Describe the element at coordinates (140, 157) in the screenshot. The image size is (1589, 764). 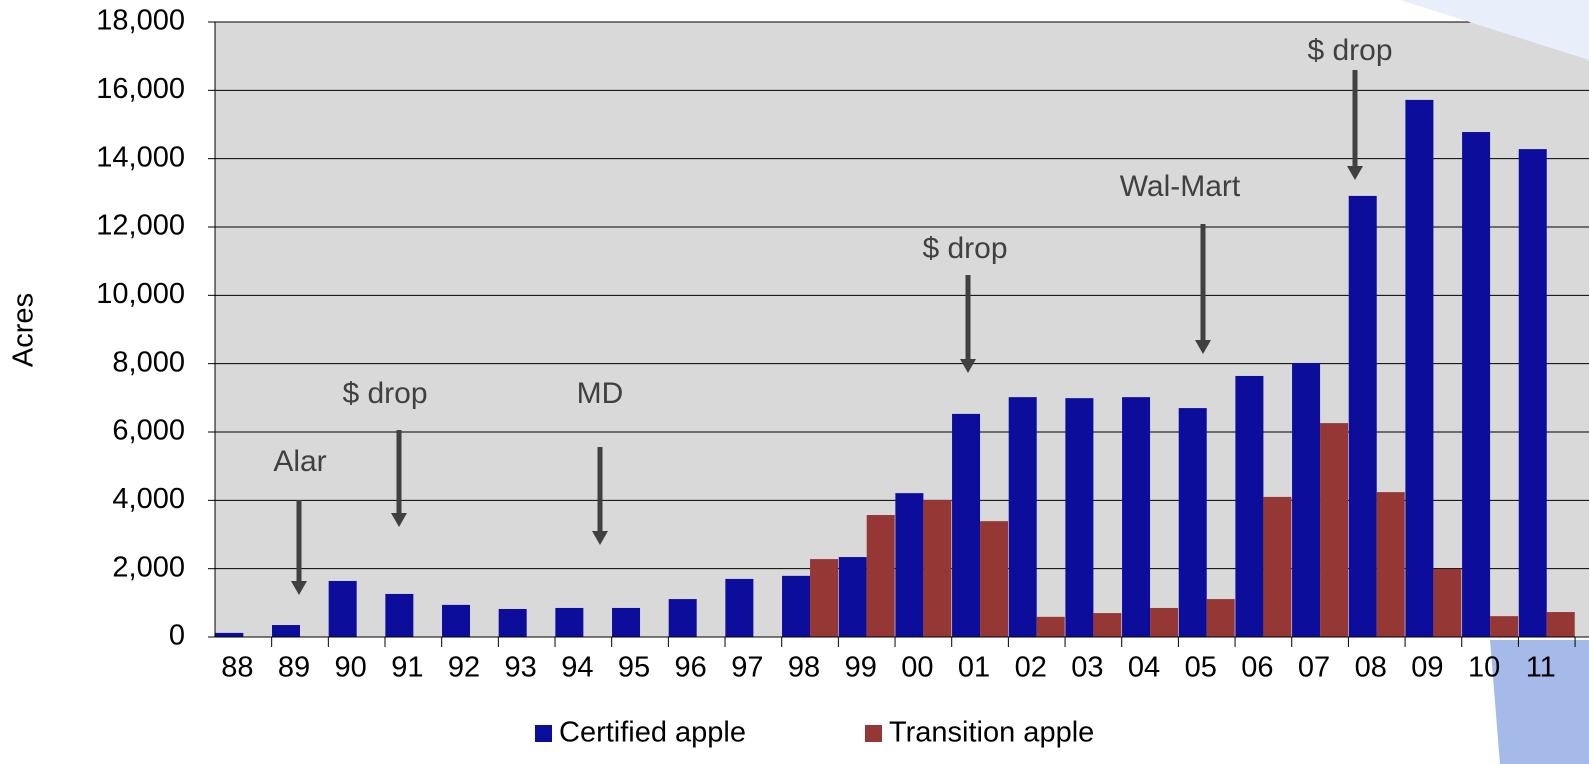
I see `y-tick-label: 14,000` at that location.